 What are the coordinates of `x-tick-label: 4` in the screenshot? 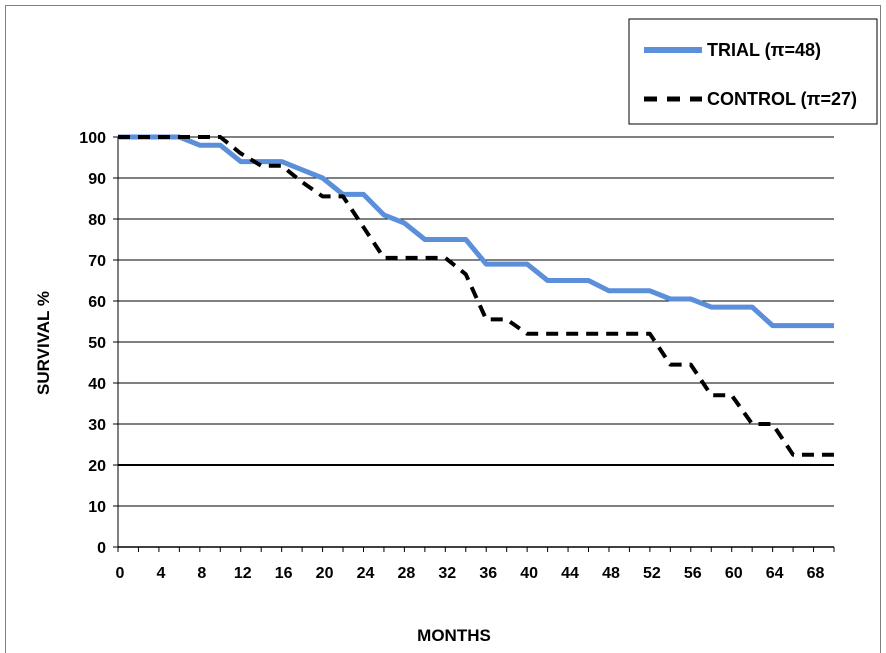 It's located at (160, 573).